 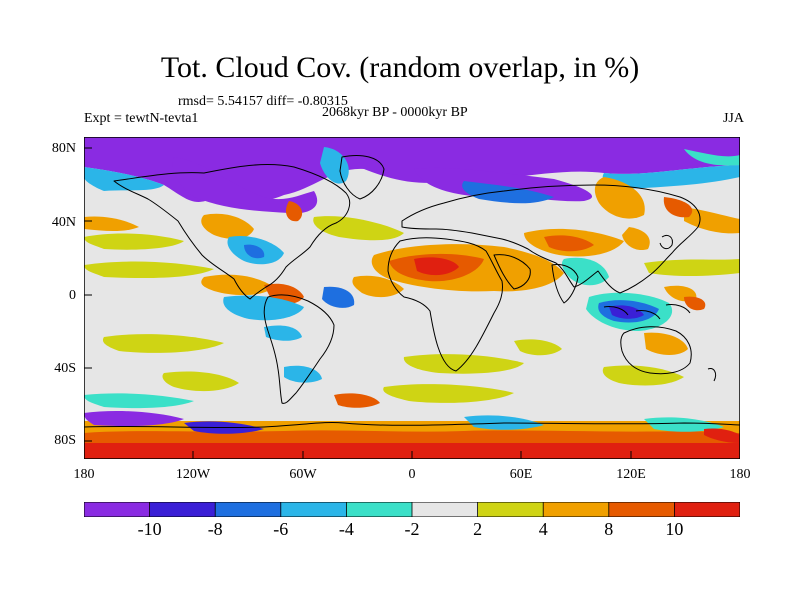 I want to click on colorbar, so click(x=412, y=509).